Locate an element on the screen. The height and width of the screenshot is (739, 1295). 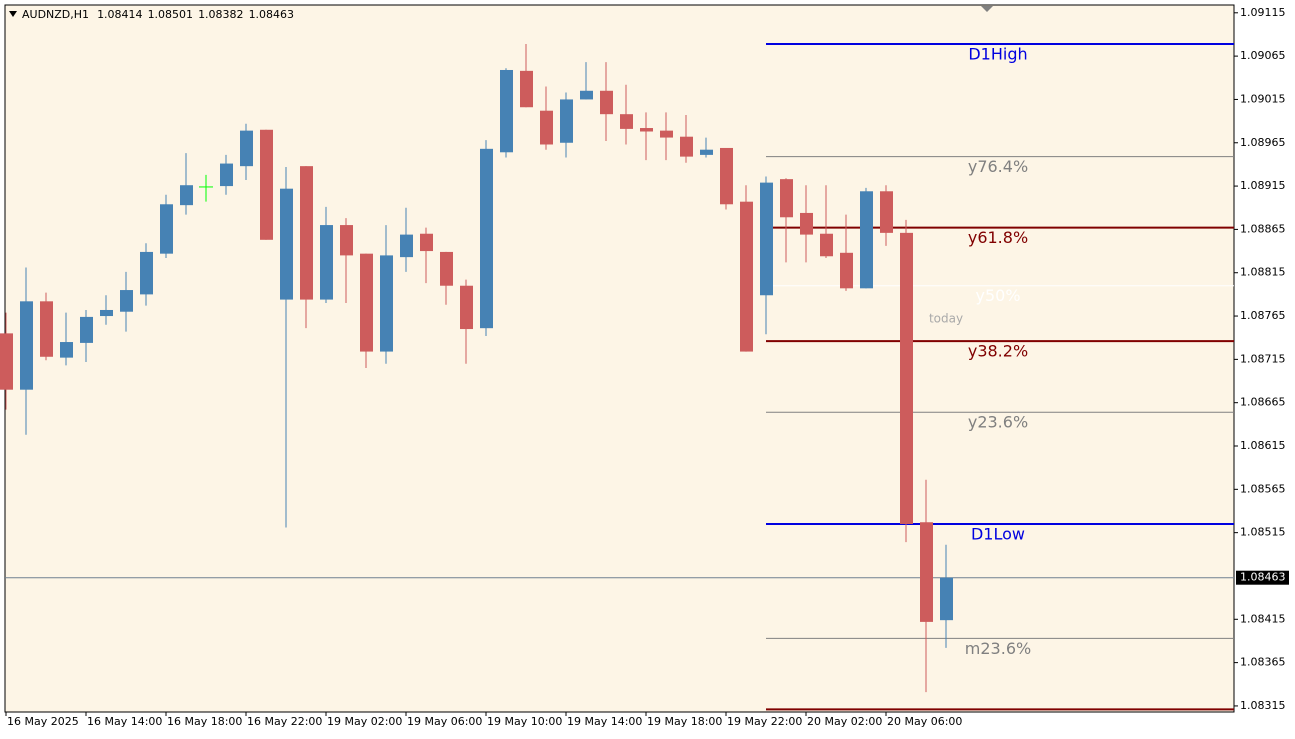
x-tick-label: 19 May 18:00 is located at coordinates (684, 721).